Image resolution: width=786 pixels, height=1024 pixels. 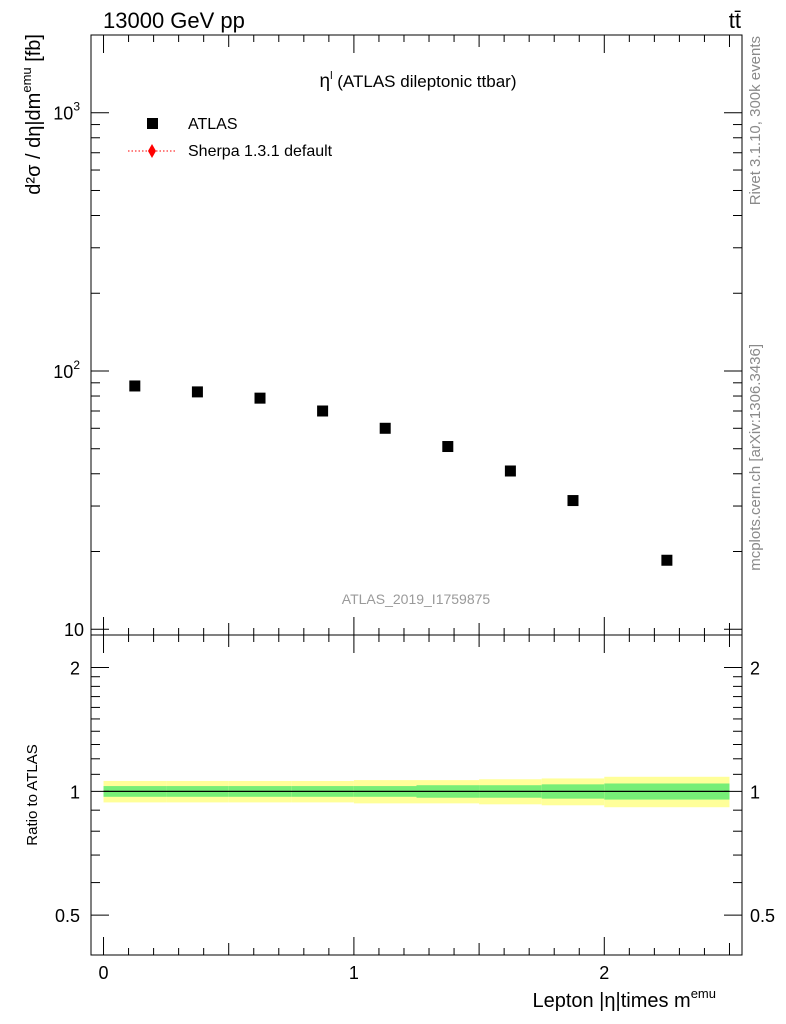 What do you see at coordinates (325, 81) in the screenshot?
I see `title-symbol: η` at bounding box center [325, 81].